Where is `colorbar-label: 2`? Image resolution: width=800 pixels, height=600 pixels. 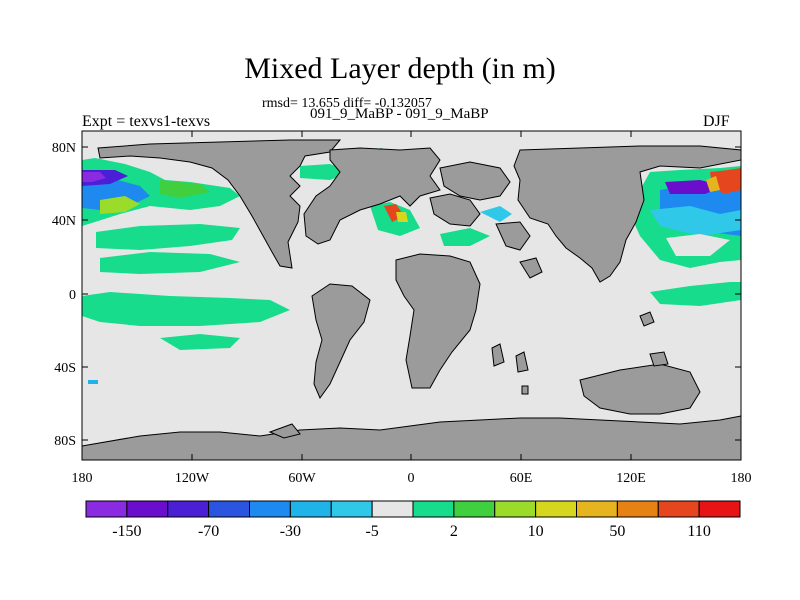
colorbar-label: 2 is located at coordinates (454, 531).